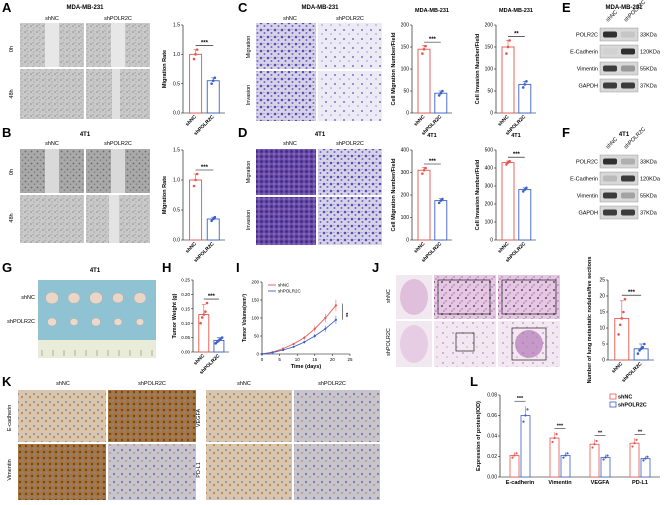 The height and width of the screenshot is (505, 669). What do you see at coordinates (619, 51) in the screenshot?
I see `blot-strip-E-Cadherin` at bounding box center [619, 51].